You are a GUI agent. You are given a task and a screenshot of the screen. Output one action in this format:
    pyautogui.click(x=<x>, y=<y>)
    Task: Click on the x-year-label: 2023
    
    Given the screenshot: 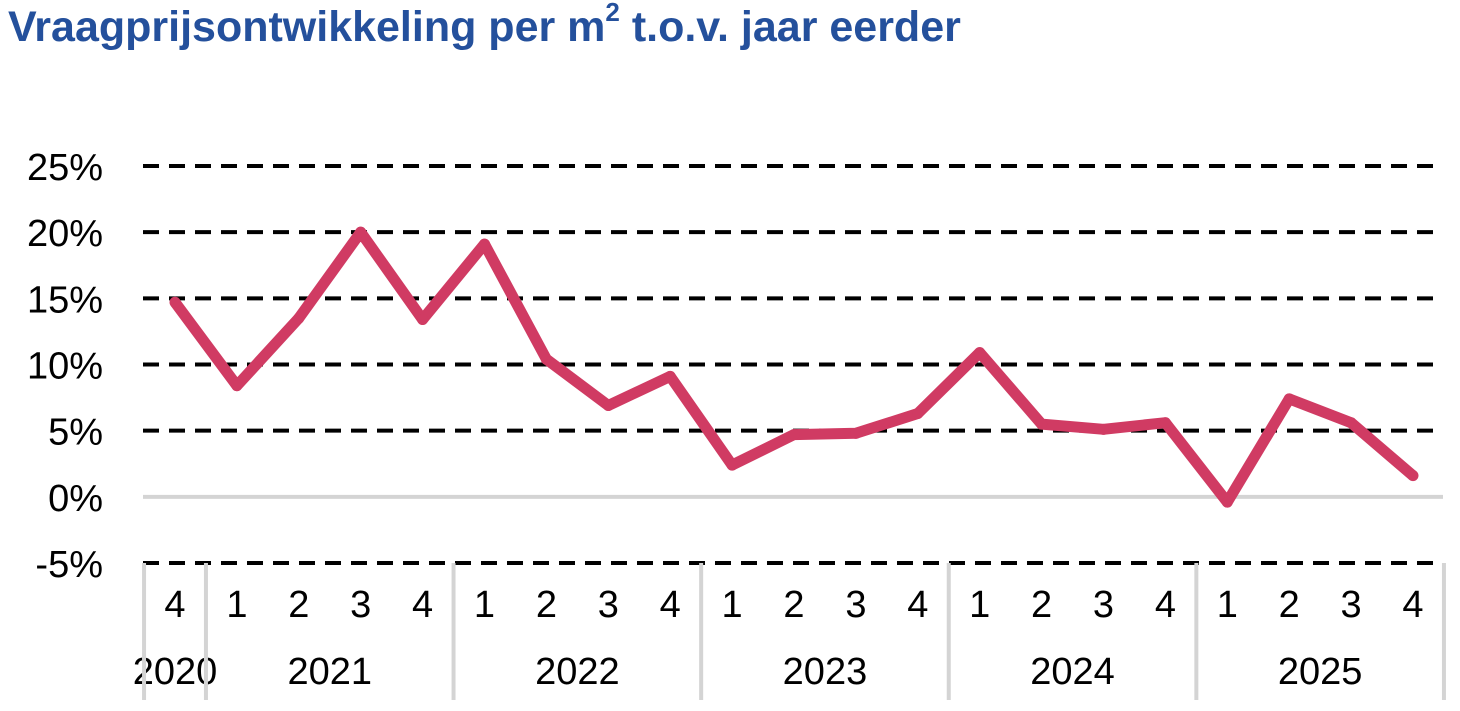 What is the action you would take?
    pyautogui.click(x=825, y=672)
    